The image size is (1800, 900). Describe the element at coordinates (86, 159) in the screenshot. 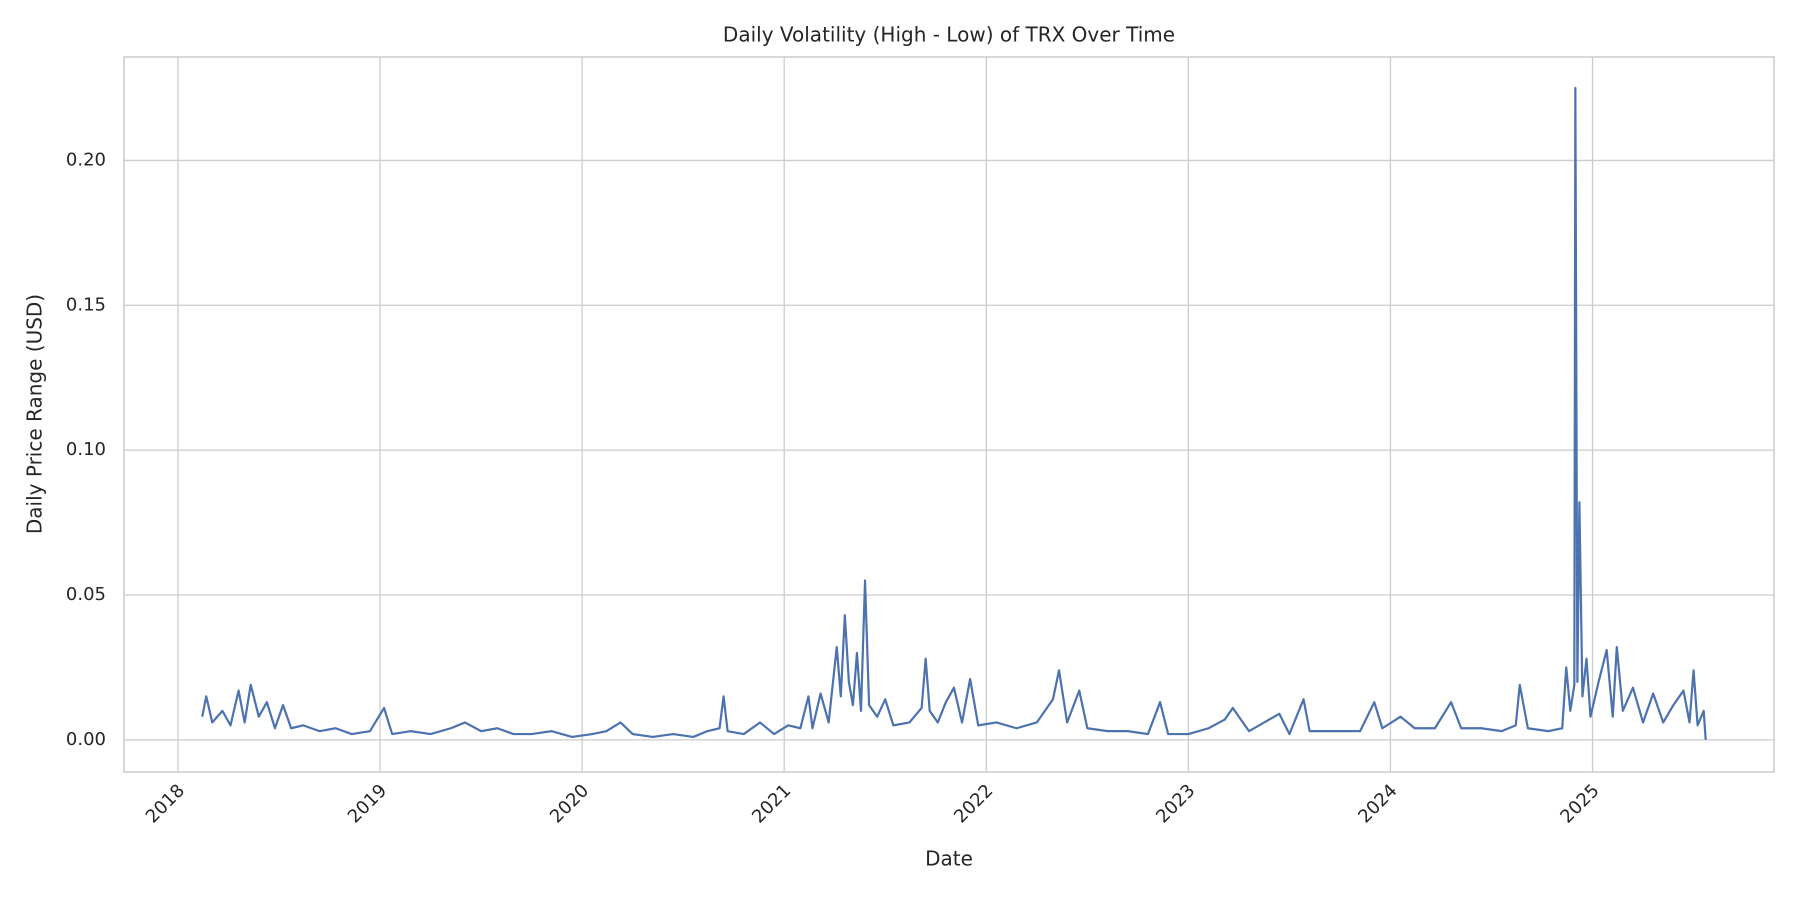

I see `y-tick-label: 0.20` at that location.